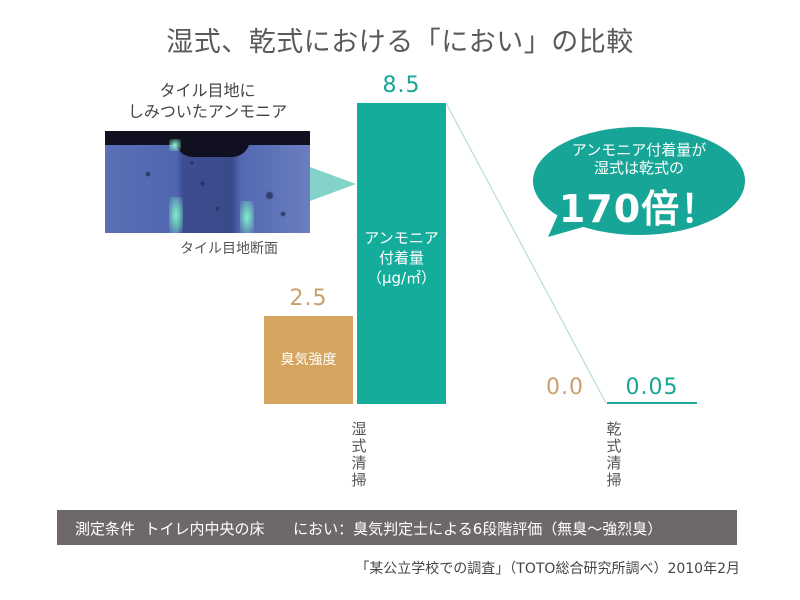 Image resolution: width=800 pixels, height=600 pixels. I want to click on speech-bubble, so click(639, 181).